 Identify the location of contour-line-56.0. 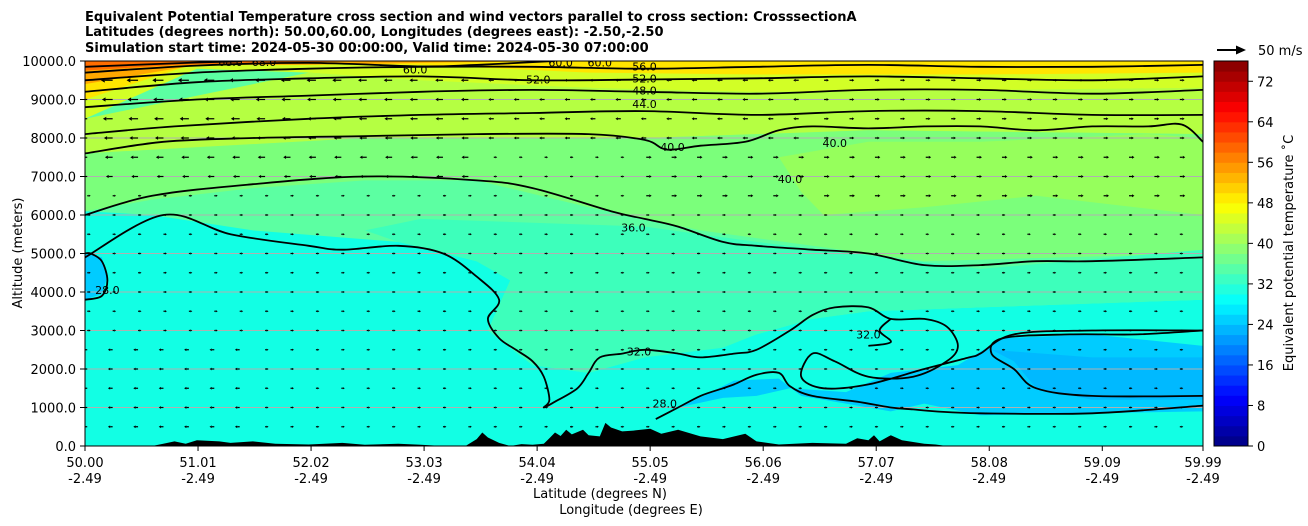
(644, 72).